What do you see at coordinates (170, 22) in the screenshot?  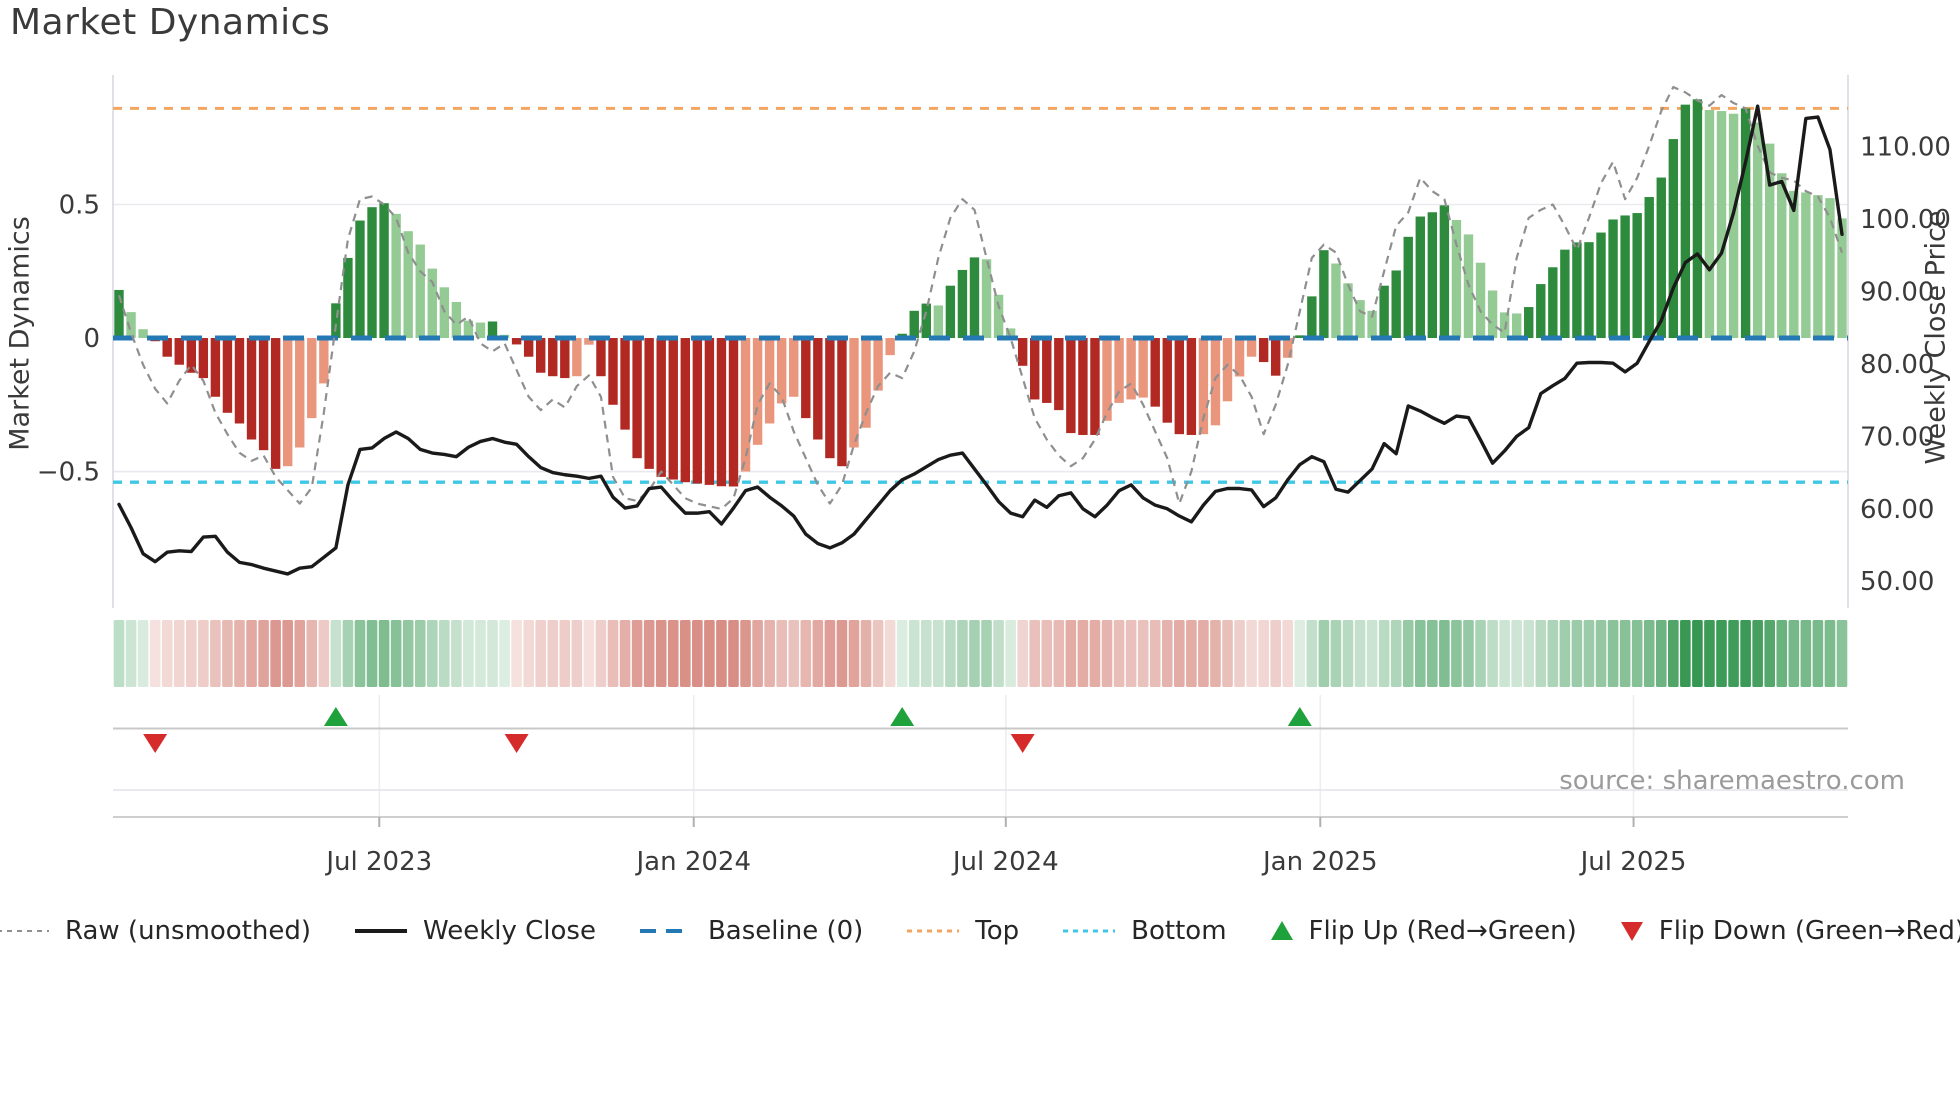 I see `page-title: Market Dynamics` at bounding box center [170, 22].